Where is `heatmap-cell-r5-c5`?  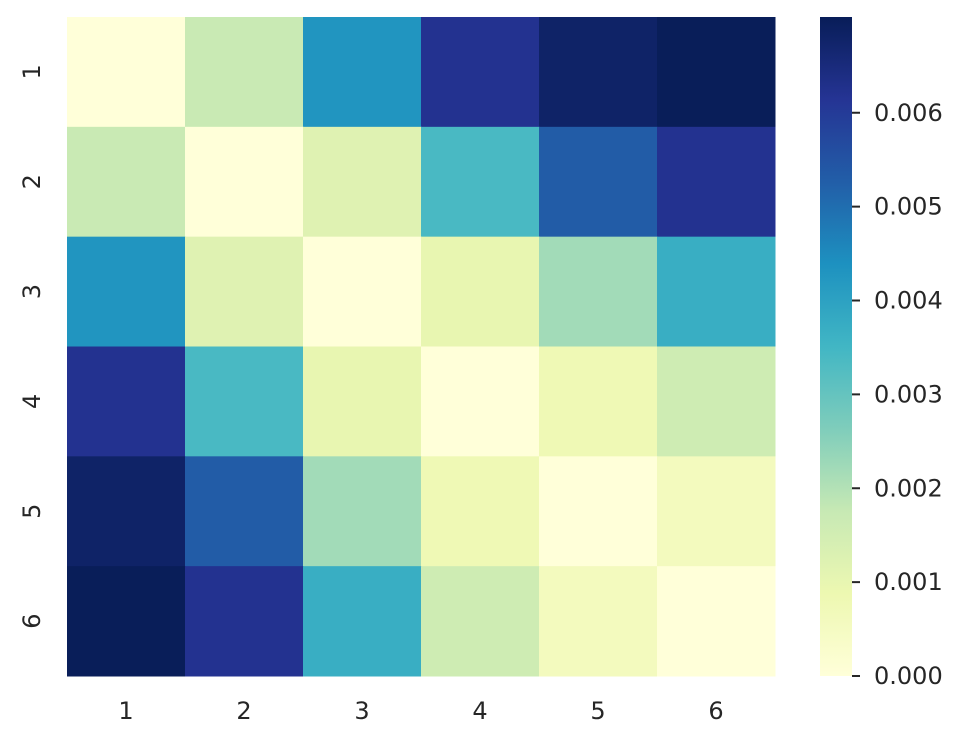 heatmap-cell-r5-c5 is located at coordinates (598, 511).